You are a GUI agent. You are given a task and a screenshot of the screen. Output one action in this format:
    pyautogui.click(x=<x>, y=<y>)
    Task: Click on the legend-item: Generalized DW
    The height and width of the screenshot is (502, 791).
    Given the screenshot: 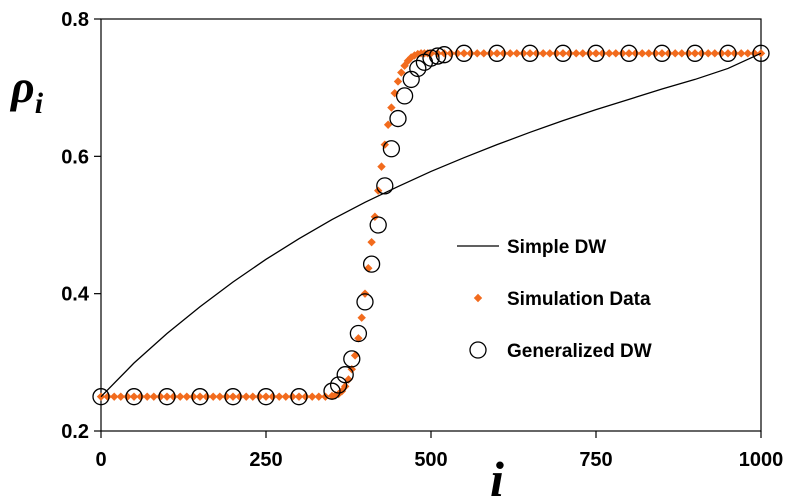 What is the action you would take?
    pyautogui.click(x=560, y=351)
    